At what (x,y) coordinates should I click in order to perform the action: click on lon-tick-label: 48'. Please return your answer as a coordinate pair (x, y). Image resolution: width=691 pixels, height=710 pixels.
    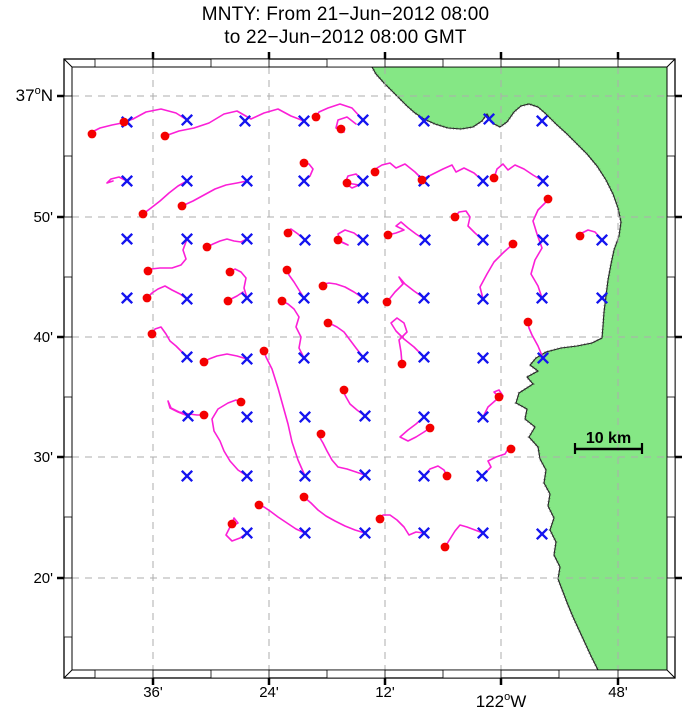
    Looking at the image, I should click on (618, 692).